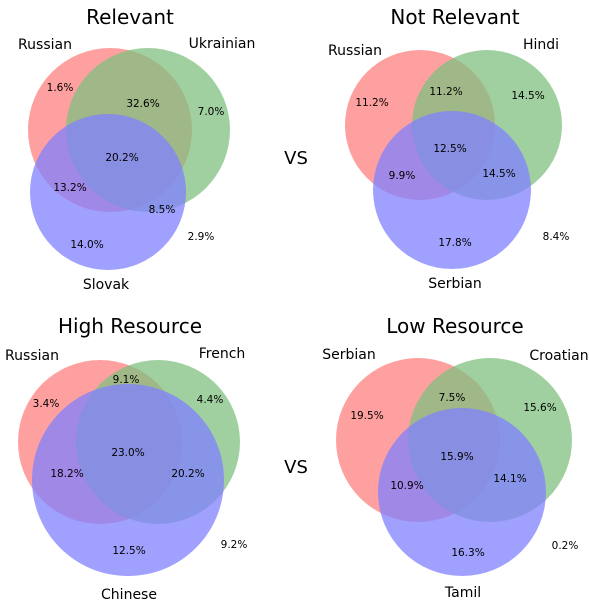 The image size is (589, 606). I want to click on set-label-c: Serbian, so click(454, 284).